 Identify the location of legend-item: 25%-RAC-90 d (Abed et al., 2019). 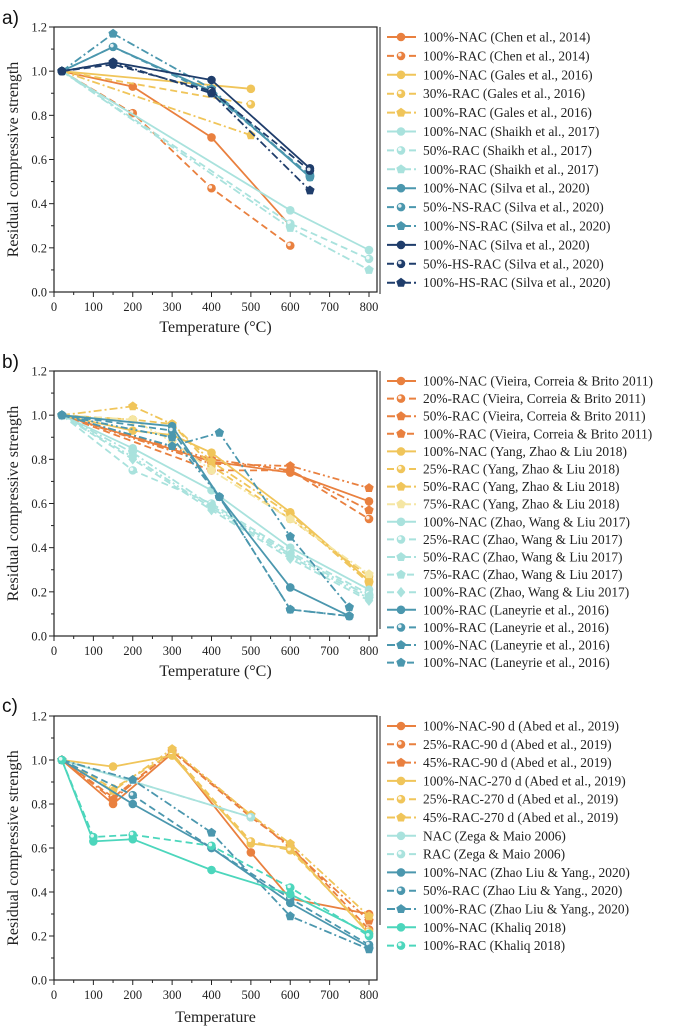
(499, 744).